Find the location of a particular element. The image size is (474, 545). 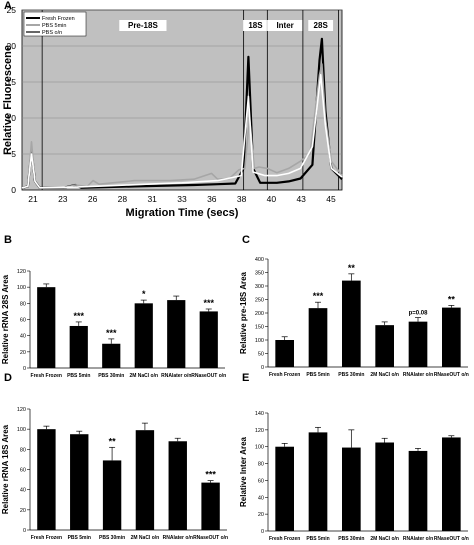

x-tick-label: 28 is located at coordinates (123, 199).